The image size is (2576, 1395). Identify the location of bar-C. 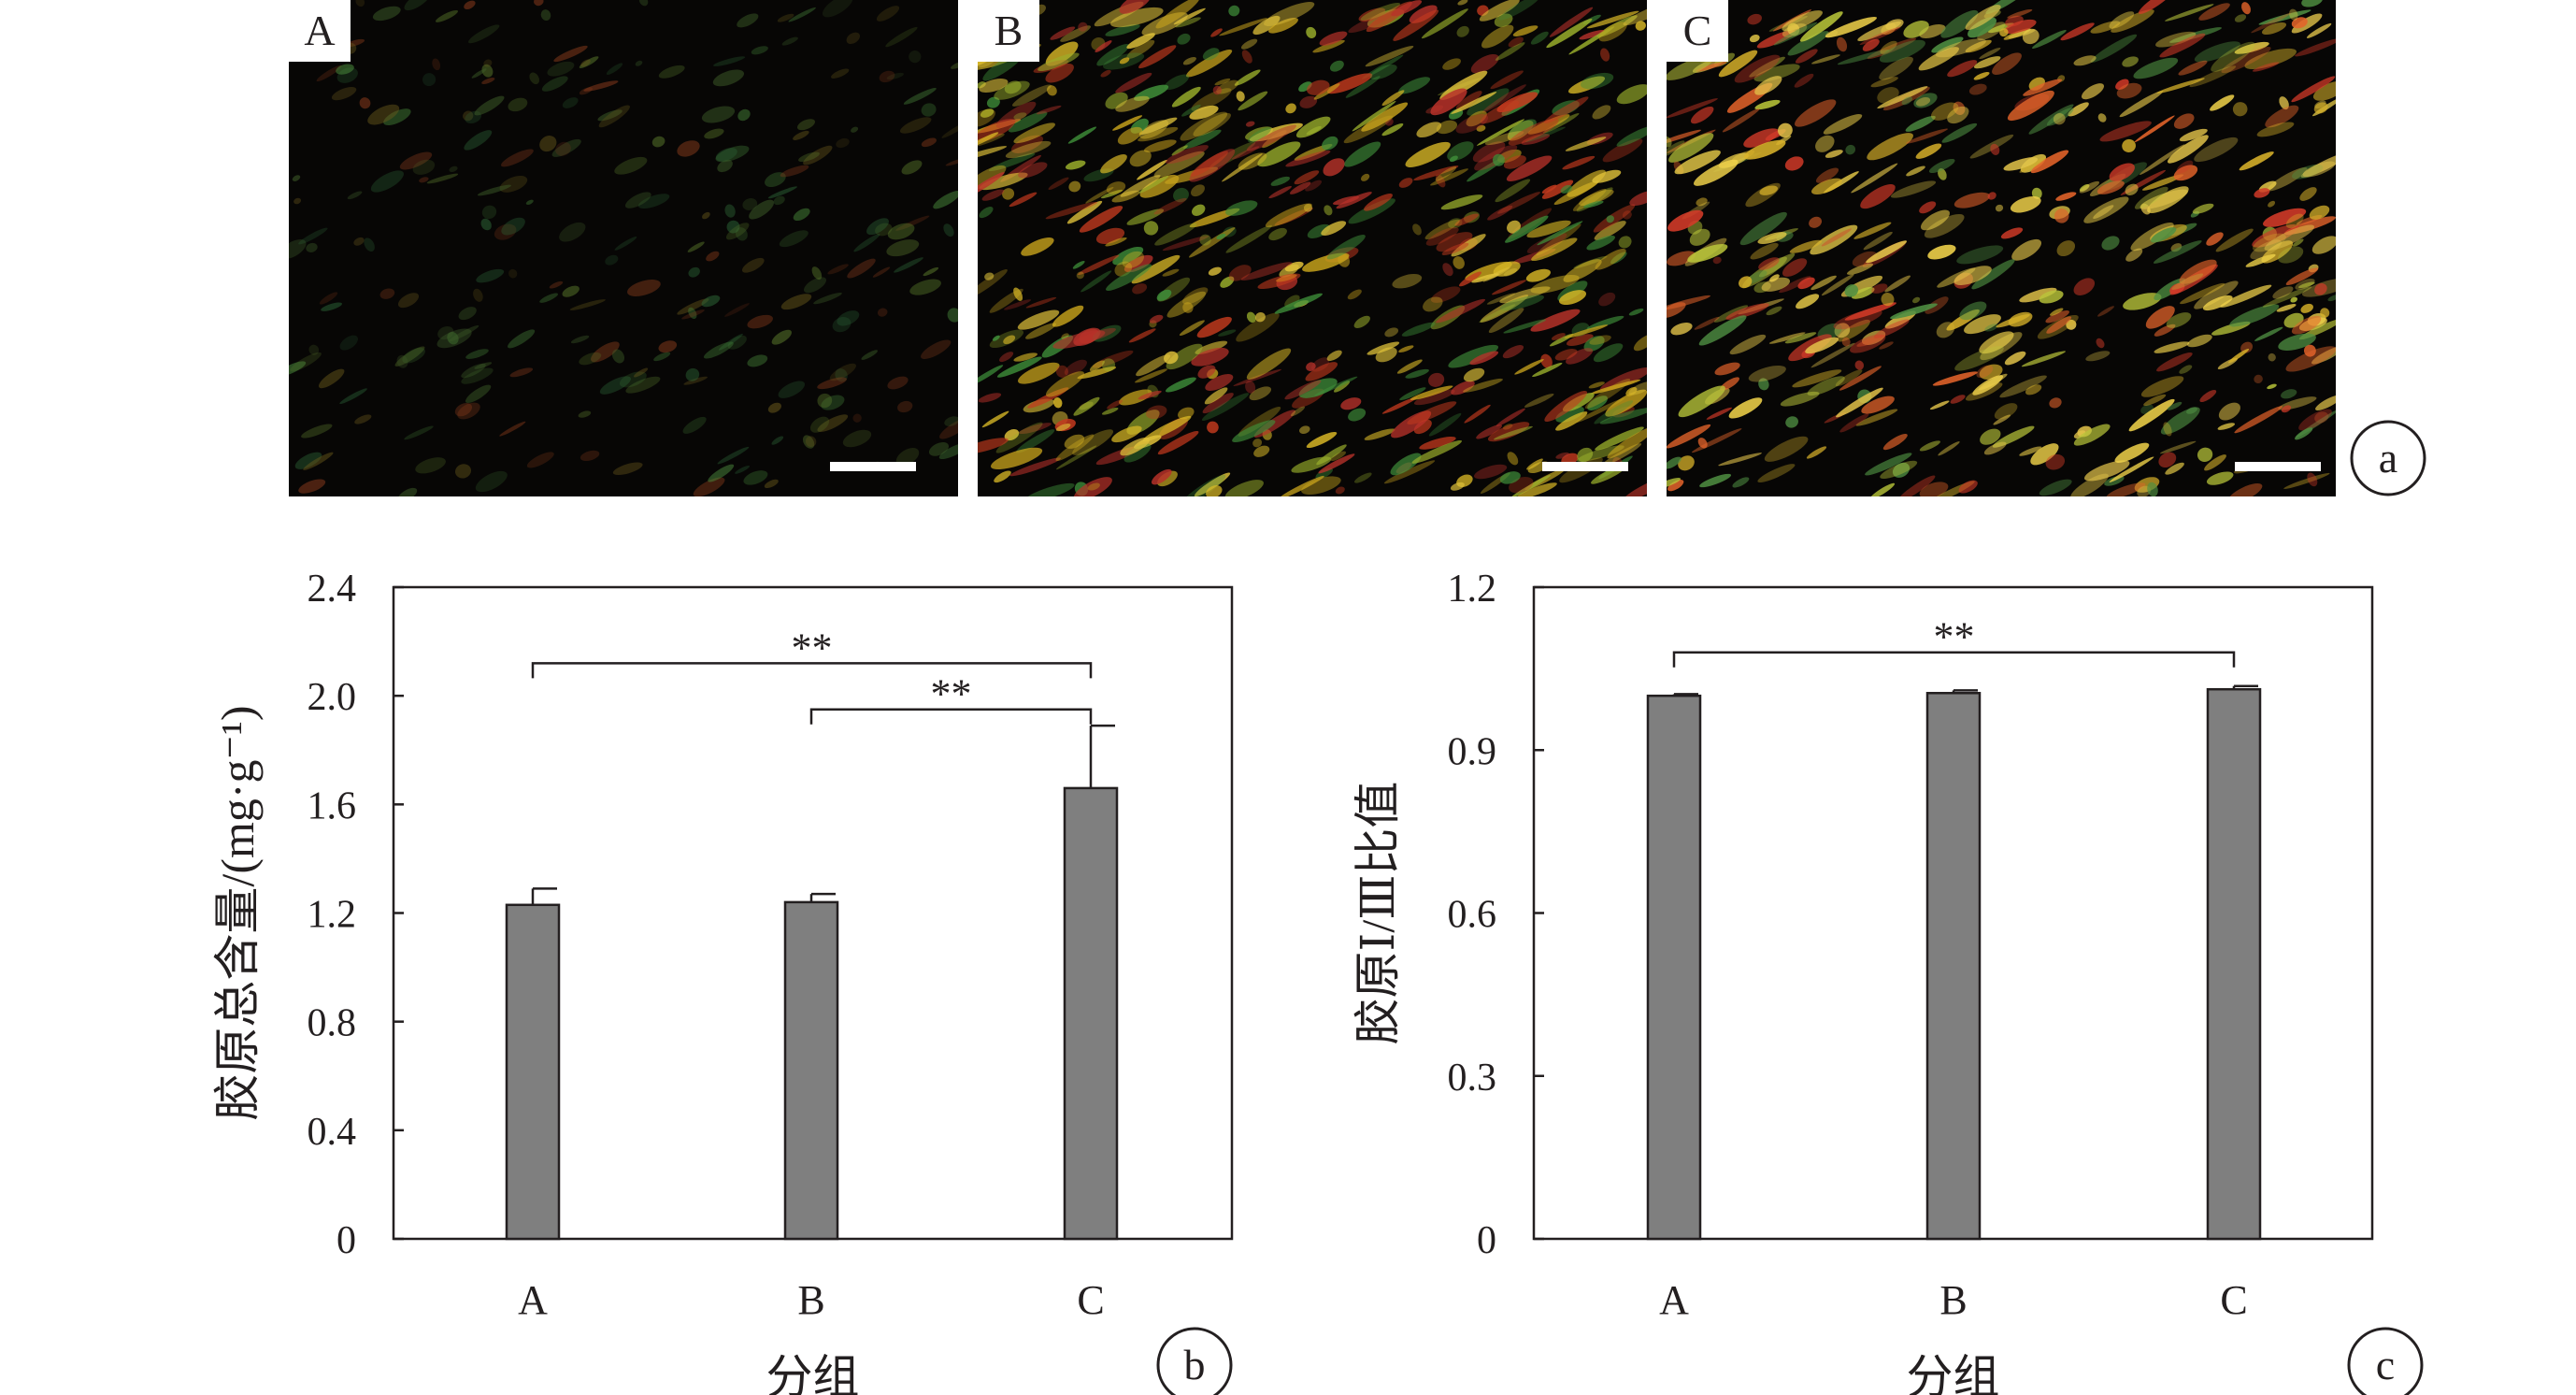
(2234, 964).